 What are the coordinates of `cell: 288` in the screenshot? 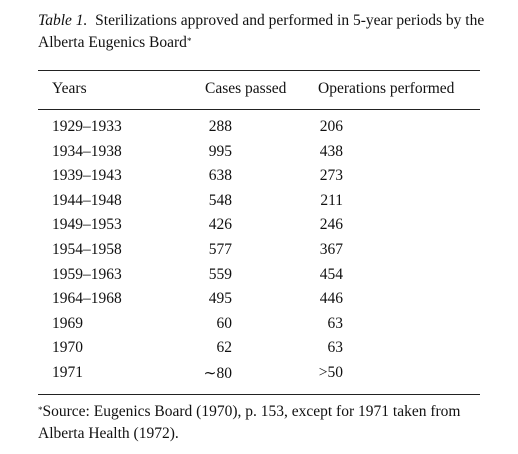 It's located at (220, 126).